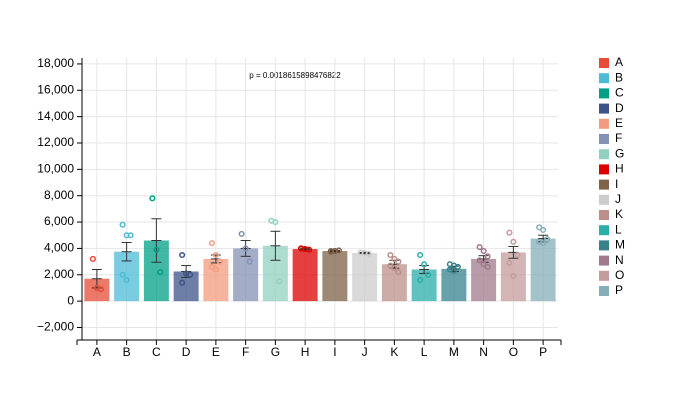  Describe the element at coordinates (55, 327) in the screenshot. I see `y-tick-label: −2,000` at that location.